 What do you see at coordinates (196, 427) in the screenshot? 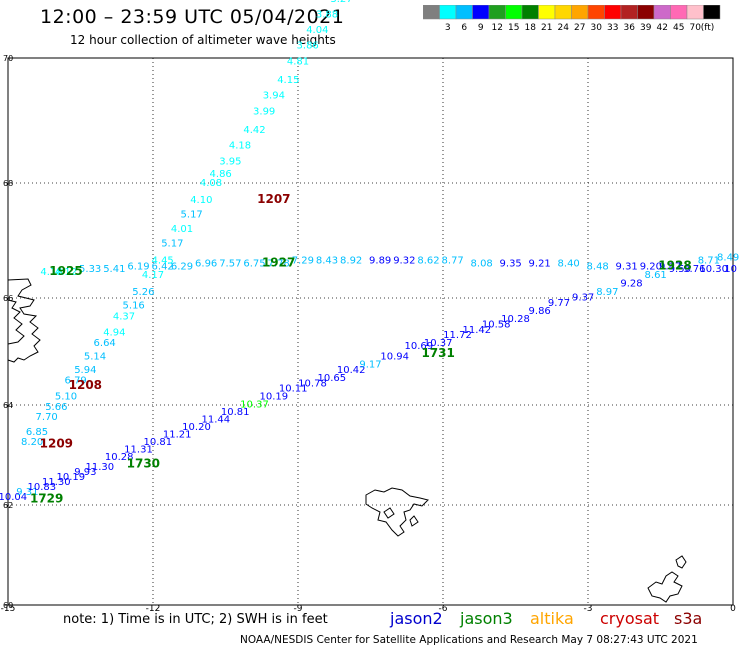
I see `wave-height-value: 10.20` at bounding box center [196, 427].